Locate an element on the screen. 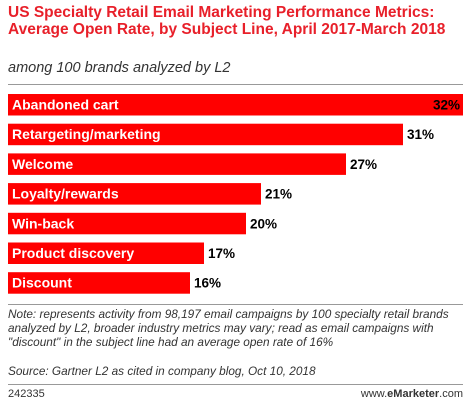 The width and height of the screenshot is (470, 403). chart-subtitle: among 100 brands analyzed by L2 is located at coordinates (119, 68).